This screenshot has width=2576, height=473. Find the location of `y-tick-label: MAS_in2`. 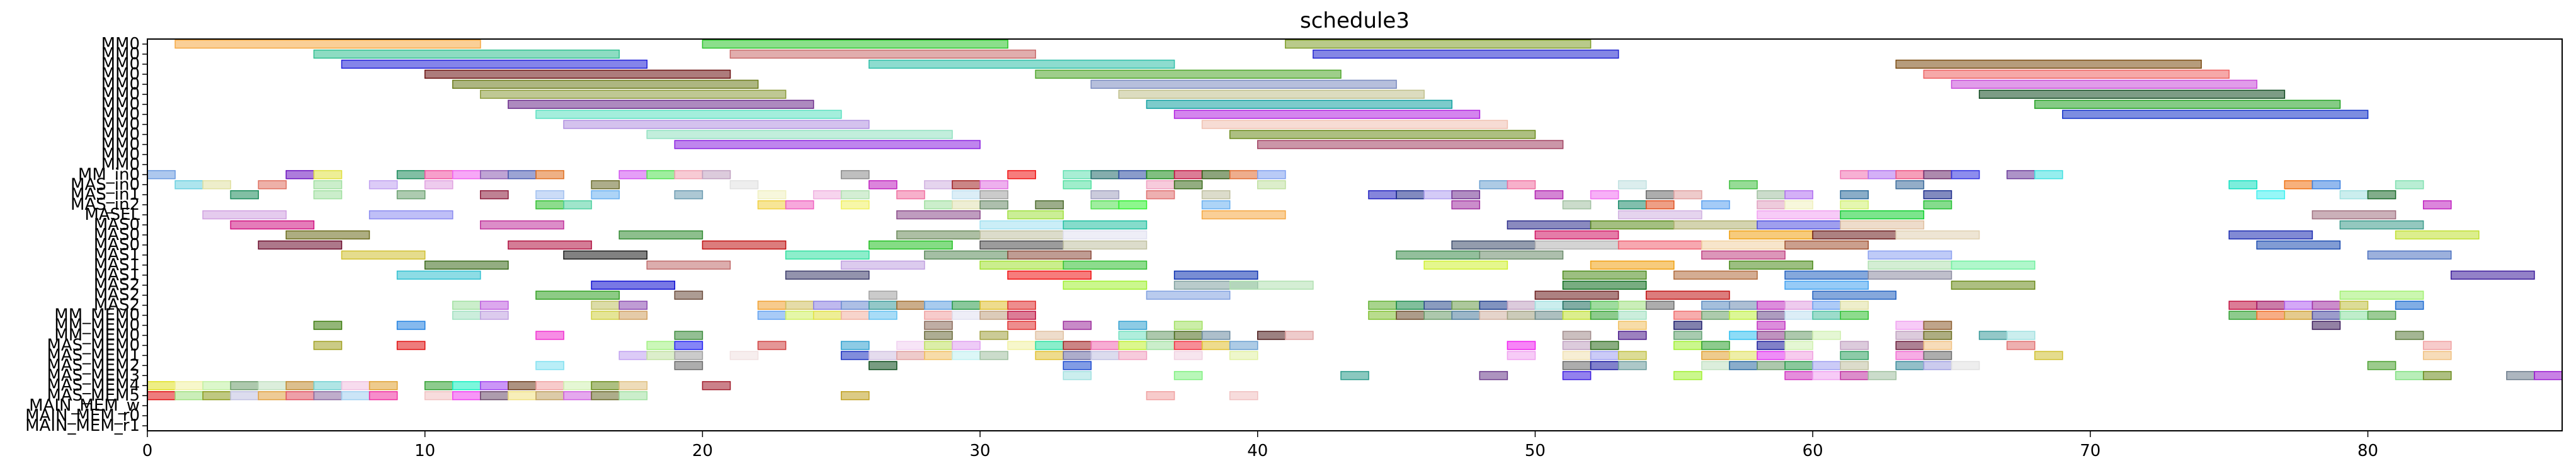

y-tick-label: MAS_in2 is located at coordinates (105, 204).